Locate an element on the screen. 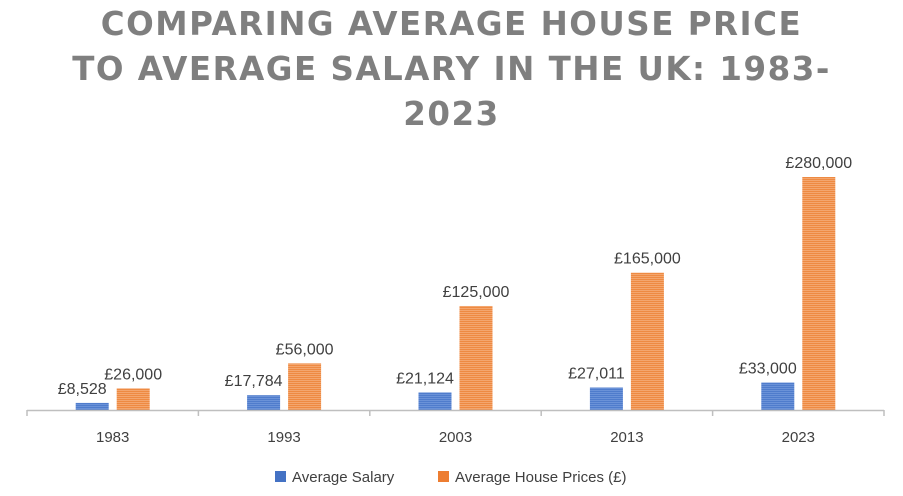 The height and width of the screenshot is (496, 903). data-label-salary-1993: £17,784 is located at coordinates (254, 381).